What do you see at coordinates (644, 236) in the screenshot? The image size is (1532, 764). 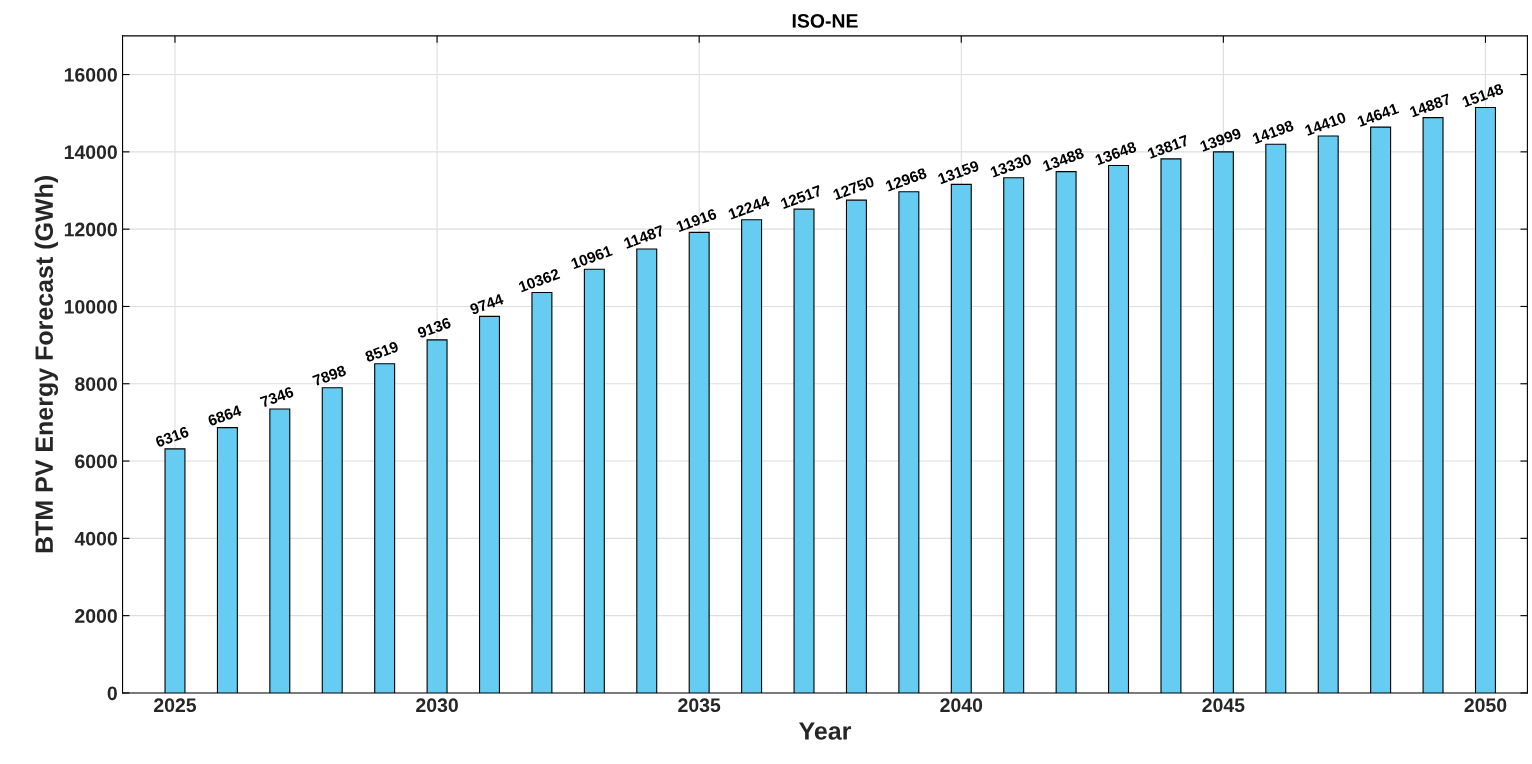 I see `data-label: 11487` at bounding box center [644, 236].